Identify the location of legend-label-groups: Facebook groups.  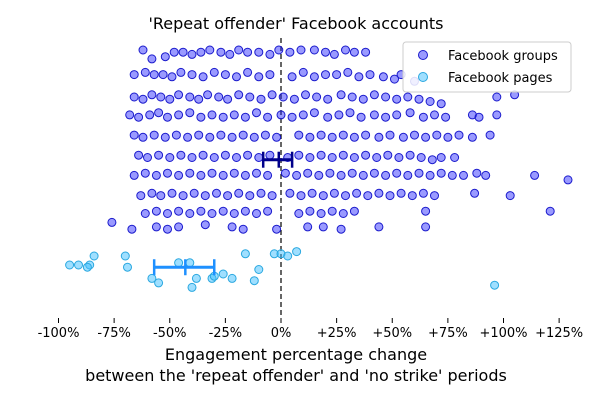
(503, 56).